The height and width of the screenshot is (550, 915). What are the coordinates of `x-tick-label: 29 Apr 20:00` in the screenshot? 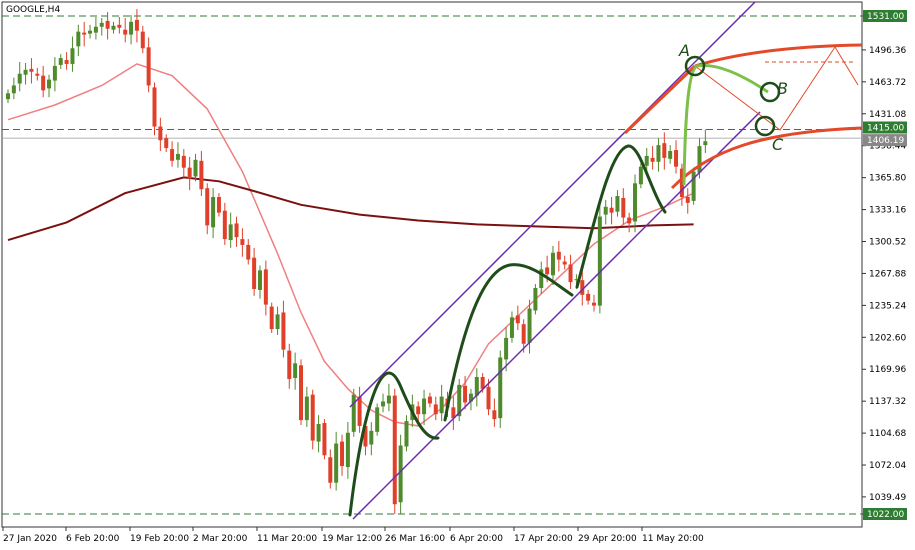 It's located at (607, 539).